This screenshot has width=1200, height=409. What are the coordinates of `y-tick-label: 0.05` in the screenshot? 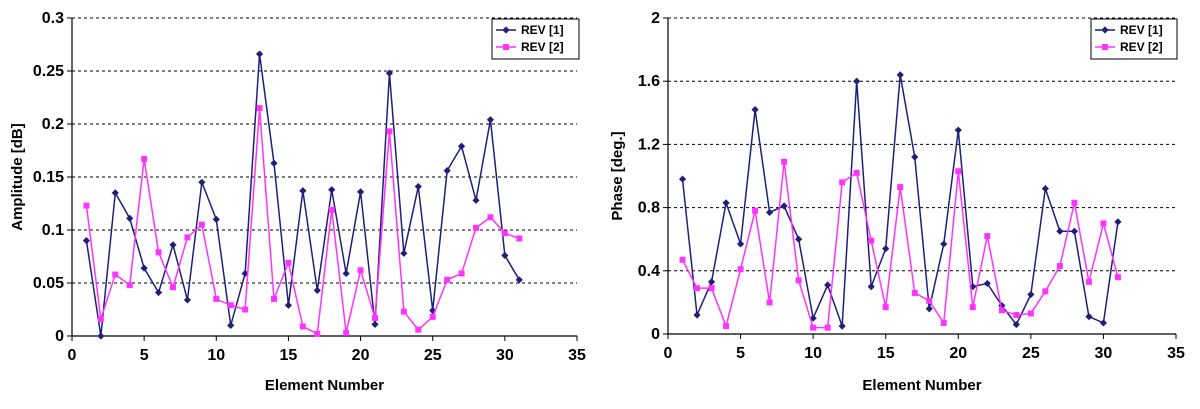 It's located at (48, 283).